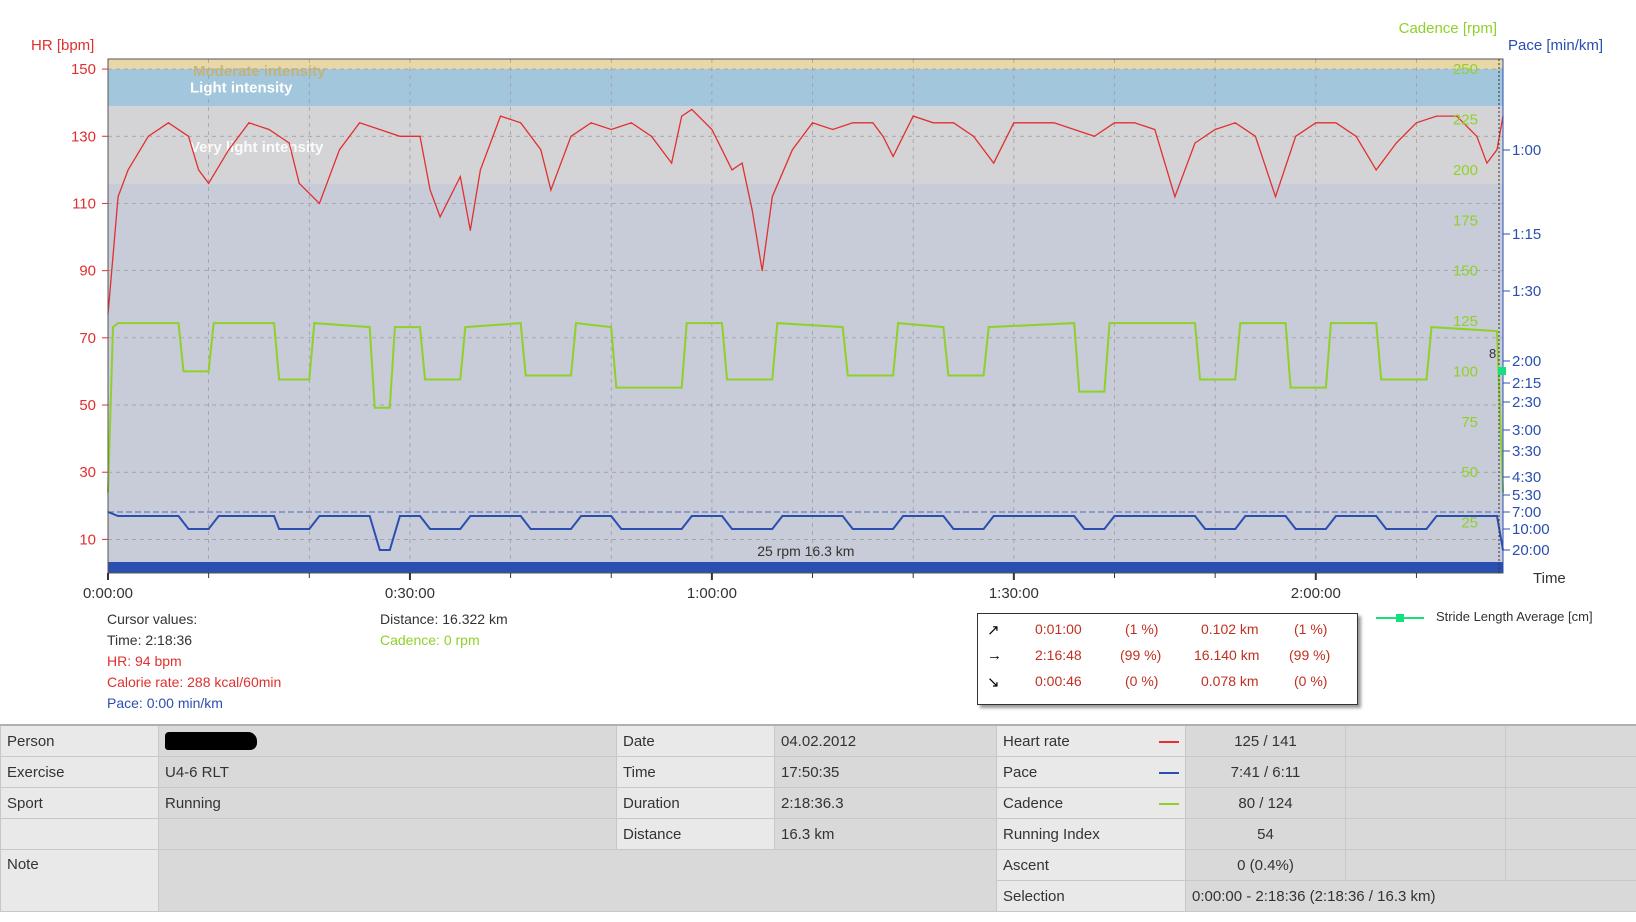 This screenshot has width=1636, height=922. Describe the element at coordinates (1316, 593) in the screenshot. I see `time-tick-label: 2:00:00` at that location.